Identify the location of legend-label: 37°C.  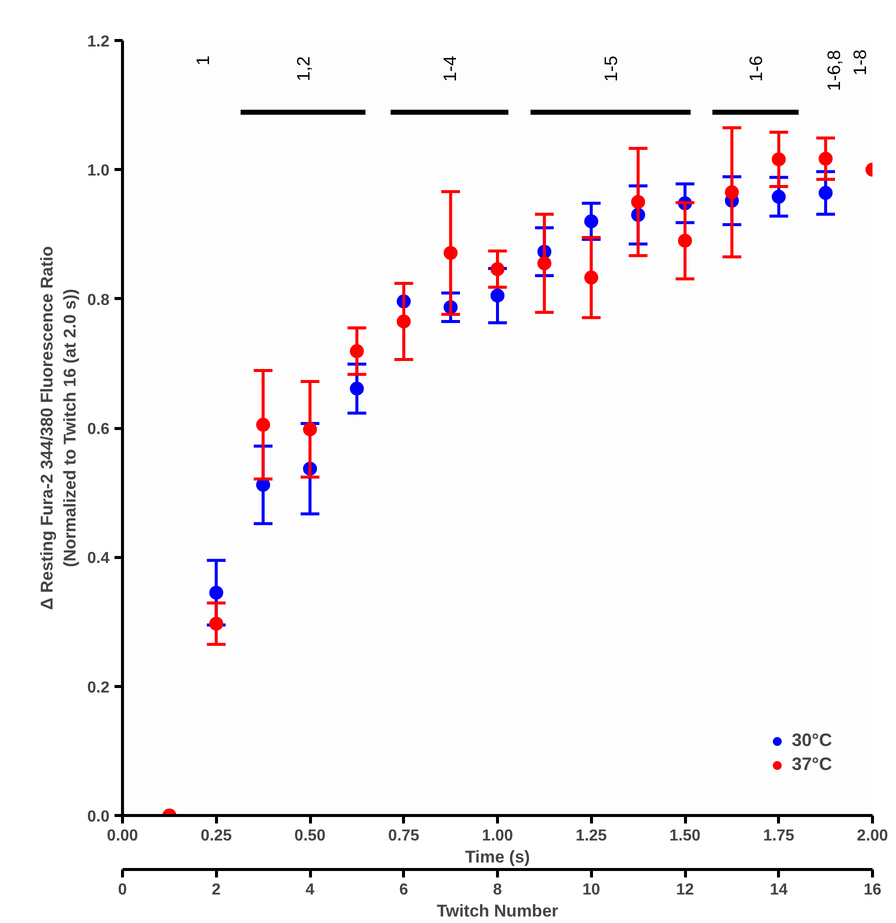
(812, 764).